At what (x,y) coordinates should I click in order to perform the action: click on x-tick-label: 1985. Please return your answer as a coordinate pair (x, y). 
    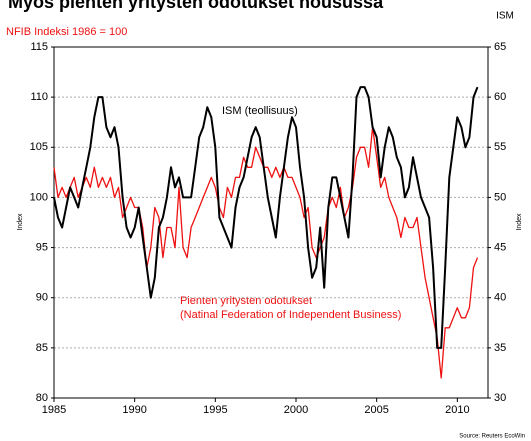
    Looking at the image, I should click on (54, 410).